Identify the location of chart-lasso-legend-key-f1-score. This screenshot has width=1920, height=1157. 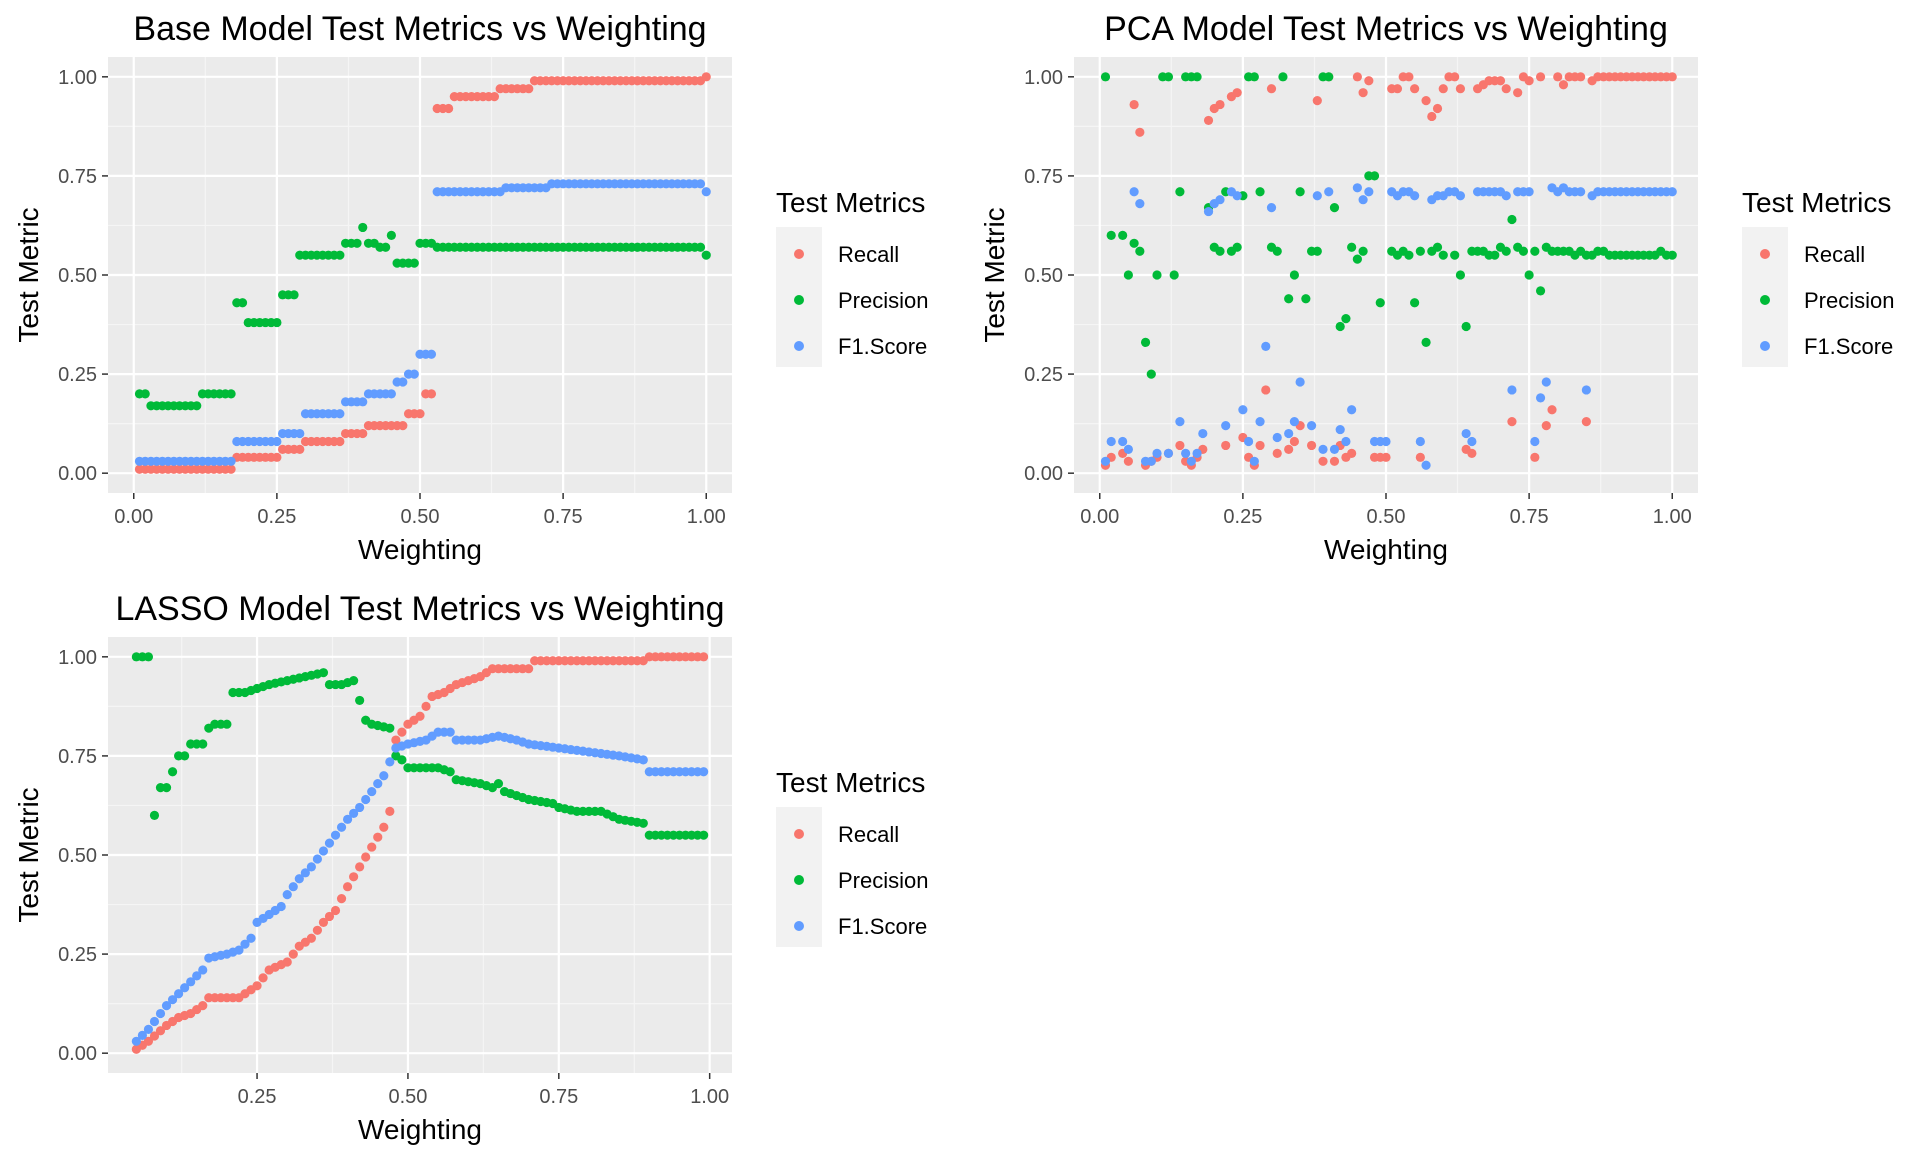
(799, 926).